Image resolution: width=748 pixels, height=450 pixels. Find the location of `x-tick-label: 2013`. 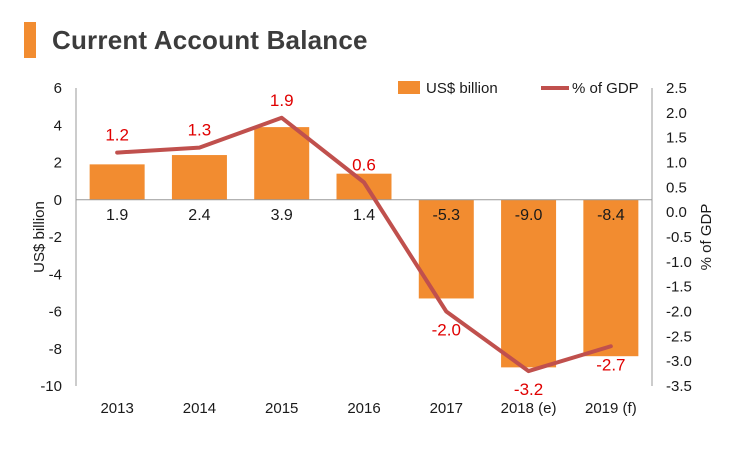

x-tick-label: 2013 is located at coordinates (116, 408).